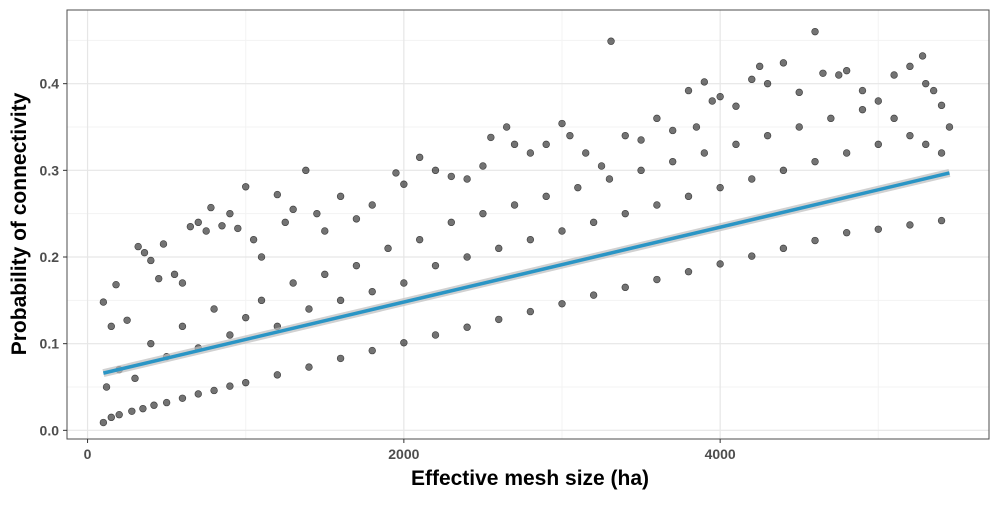 This screenshot has width=1000, height=510. I want to click on x-tick-label: 2000, so click(403, 454).